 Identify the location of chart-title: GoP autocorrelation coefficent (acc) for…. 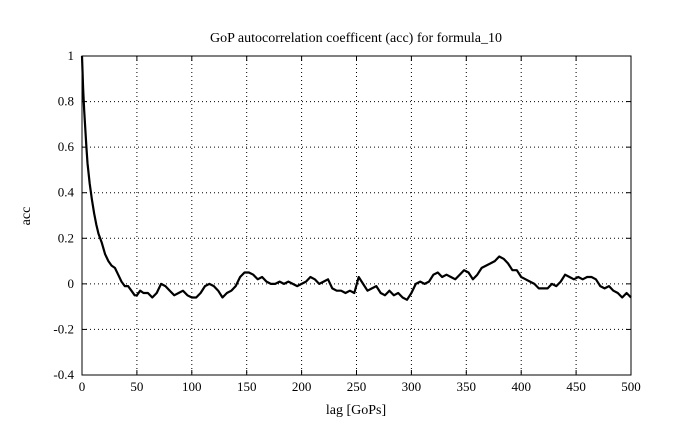
(356, 38).